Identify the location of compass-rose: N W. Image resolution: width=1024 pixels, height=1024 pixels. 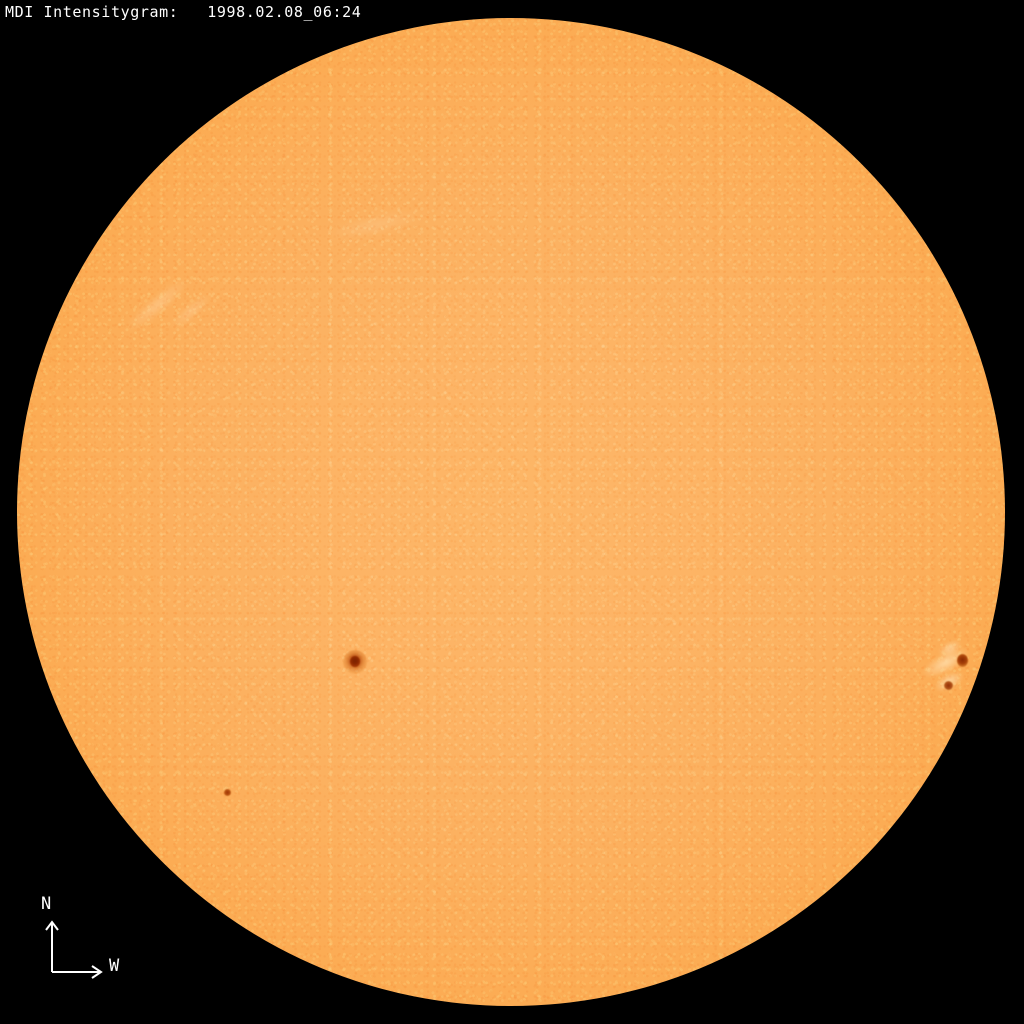
(88, 940).